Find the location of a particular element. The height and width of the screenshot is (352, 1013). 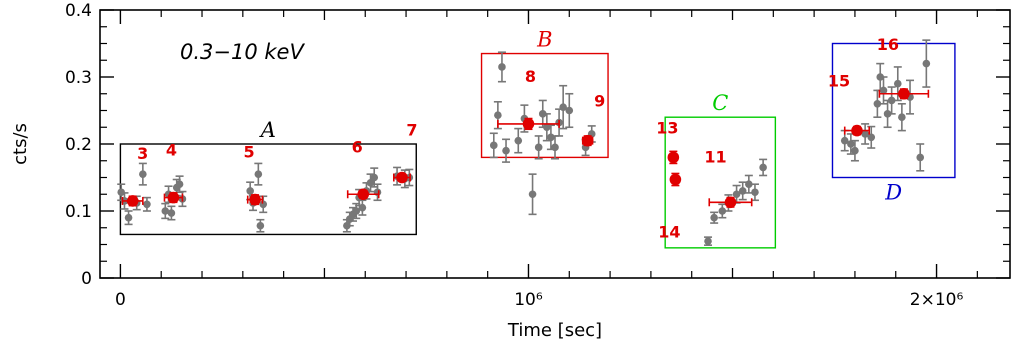

y-tick-label: 0.1 is located at coordinates (78, 212).